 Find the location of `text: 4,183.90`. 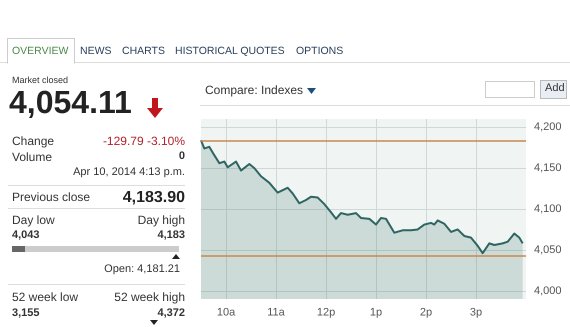

text: 4,183.90 is located at coordinates (153, 198).